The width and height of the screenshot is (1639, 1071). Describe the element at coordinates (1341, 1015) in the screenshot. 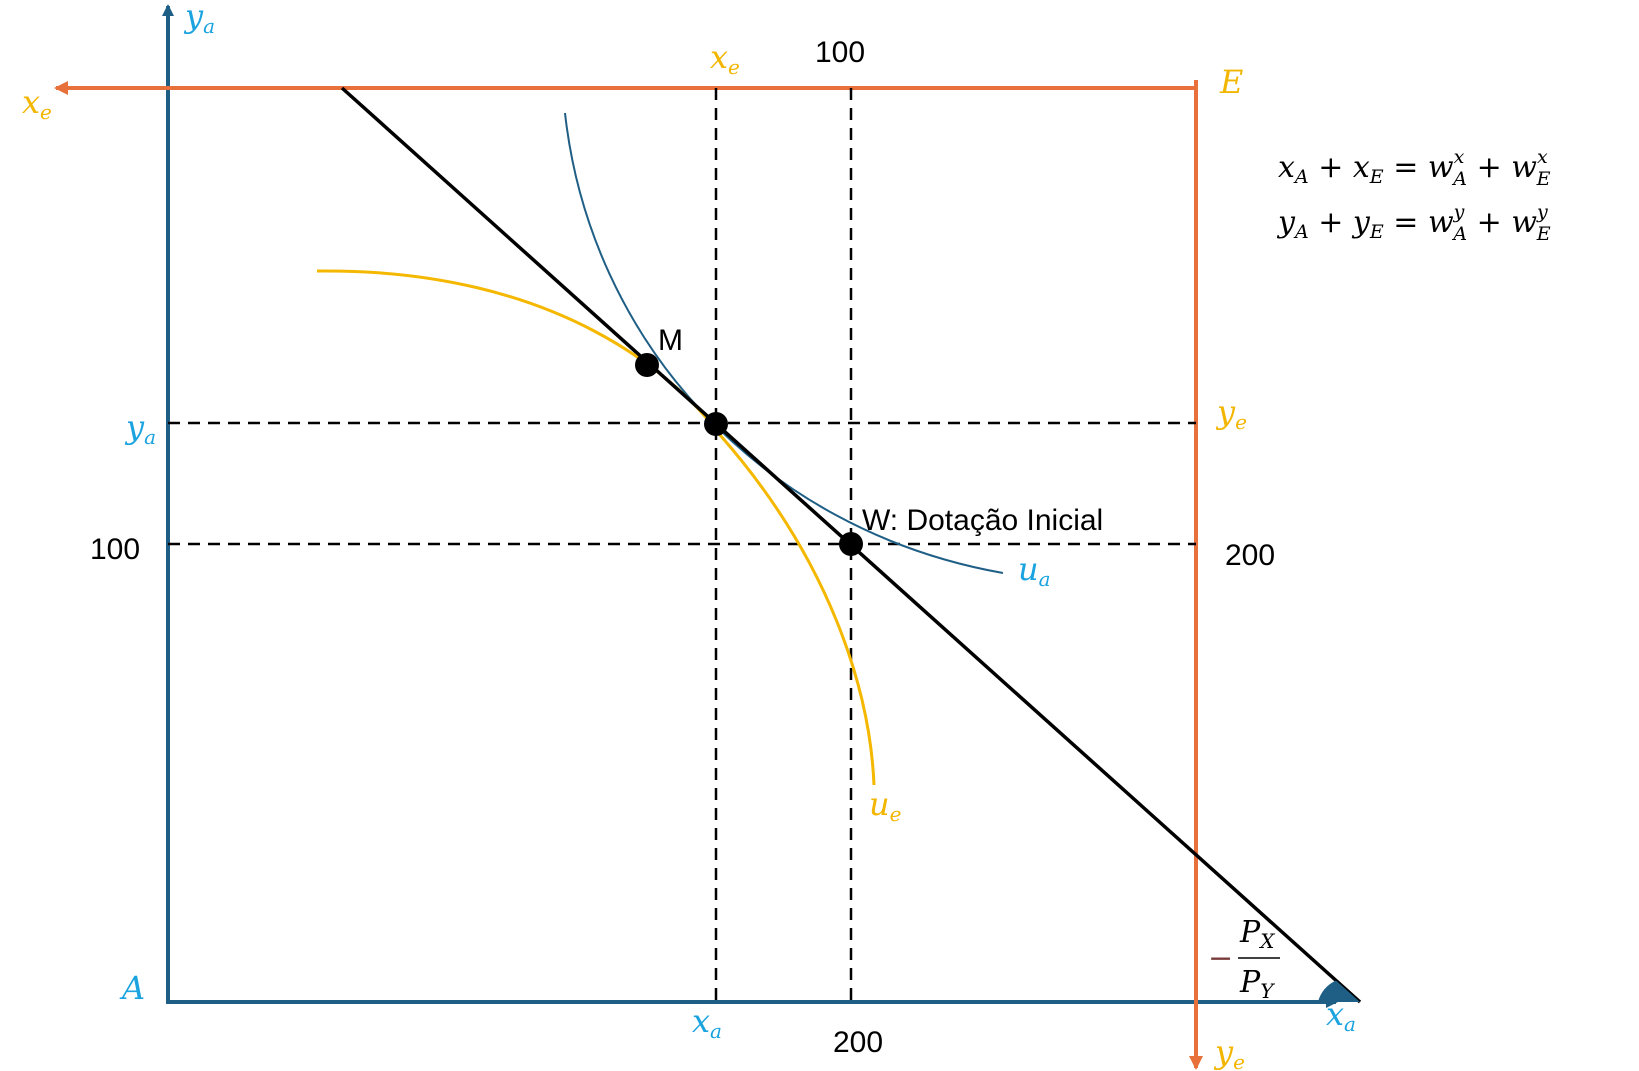

I see `agent-a-x-axis-label: xa` at that location.